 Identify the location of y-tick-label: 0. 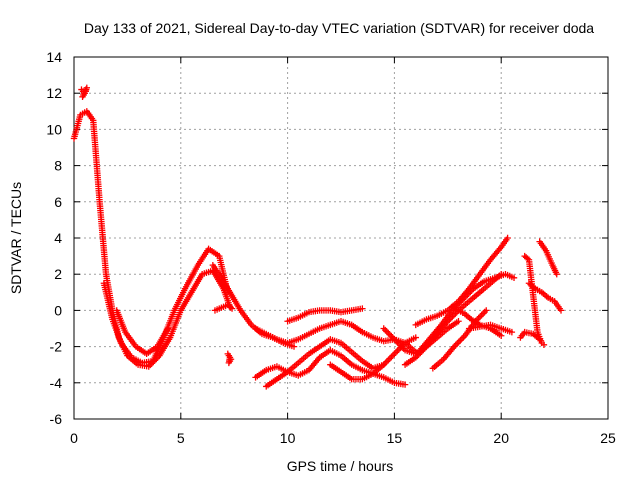
(58, 310).